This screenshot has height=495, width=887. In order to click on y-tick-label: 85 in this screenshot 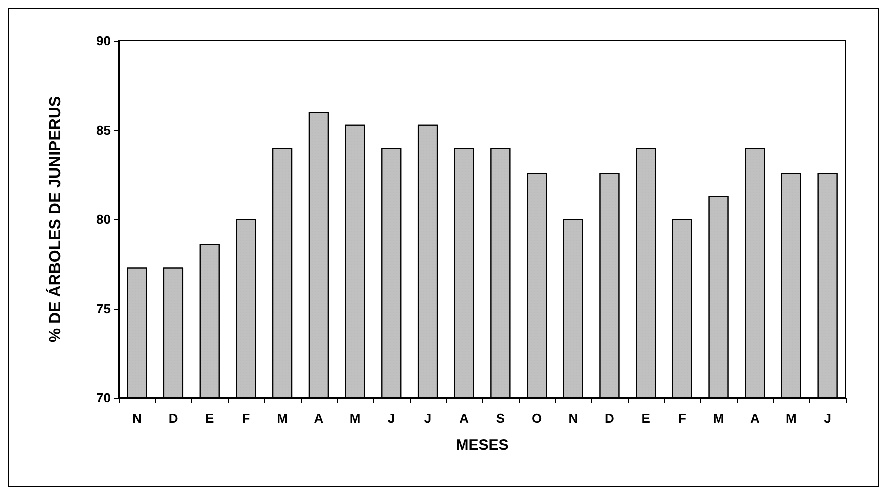, I will do `click(103, 130)`.